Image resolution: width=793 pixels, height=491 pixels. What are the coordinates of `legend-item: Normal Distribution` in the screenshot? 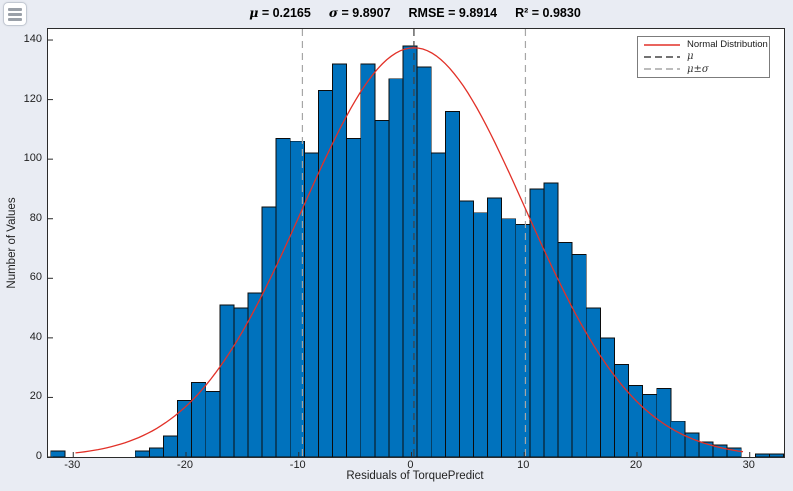 It's located at (705, 45).